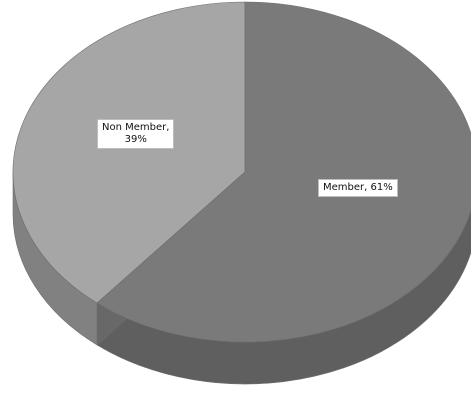 The image size is (471, 396). I want to click on data-label-non-member-percent: 39%, so click(135, 139).